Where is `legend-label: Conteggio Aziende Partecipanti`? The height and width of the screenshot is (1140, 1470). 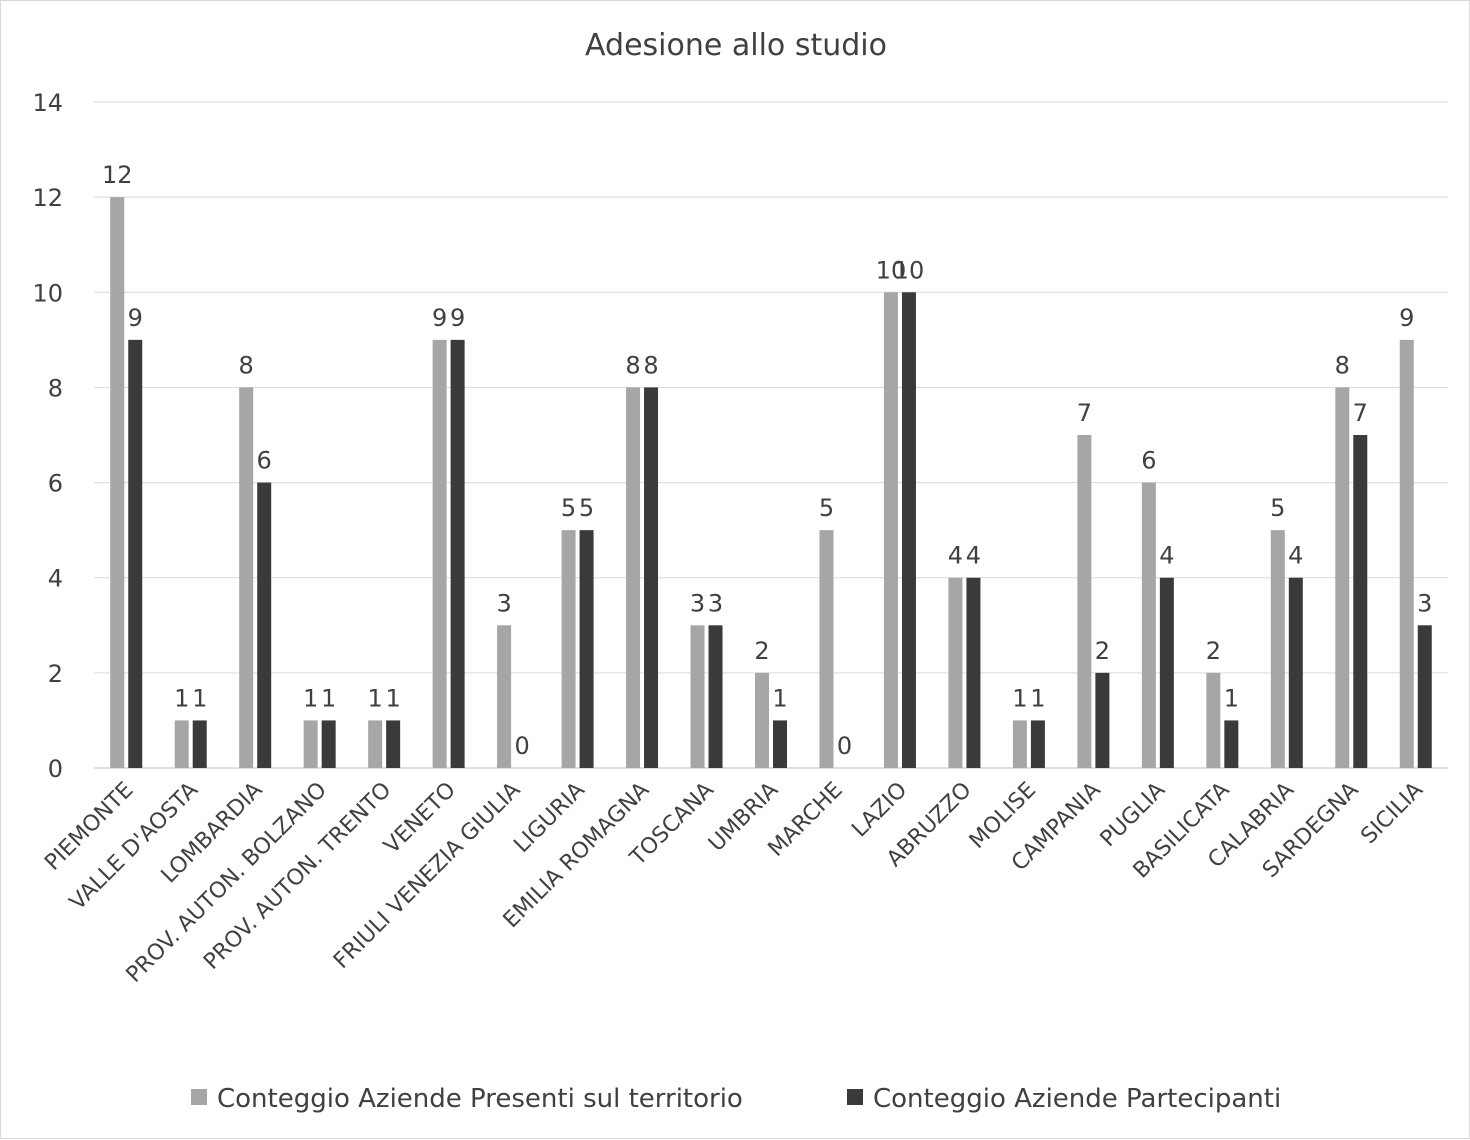
legend-label: Conteggio Aziende Partecipanti is located at coordinates (1077, 1099).